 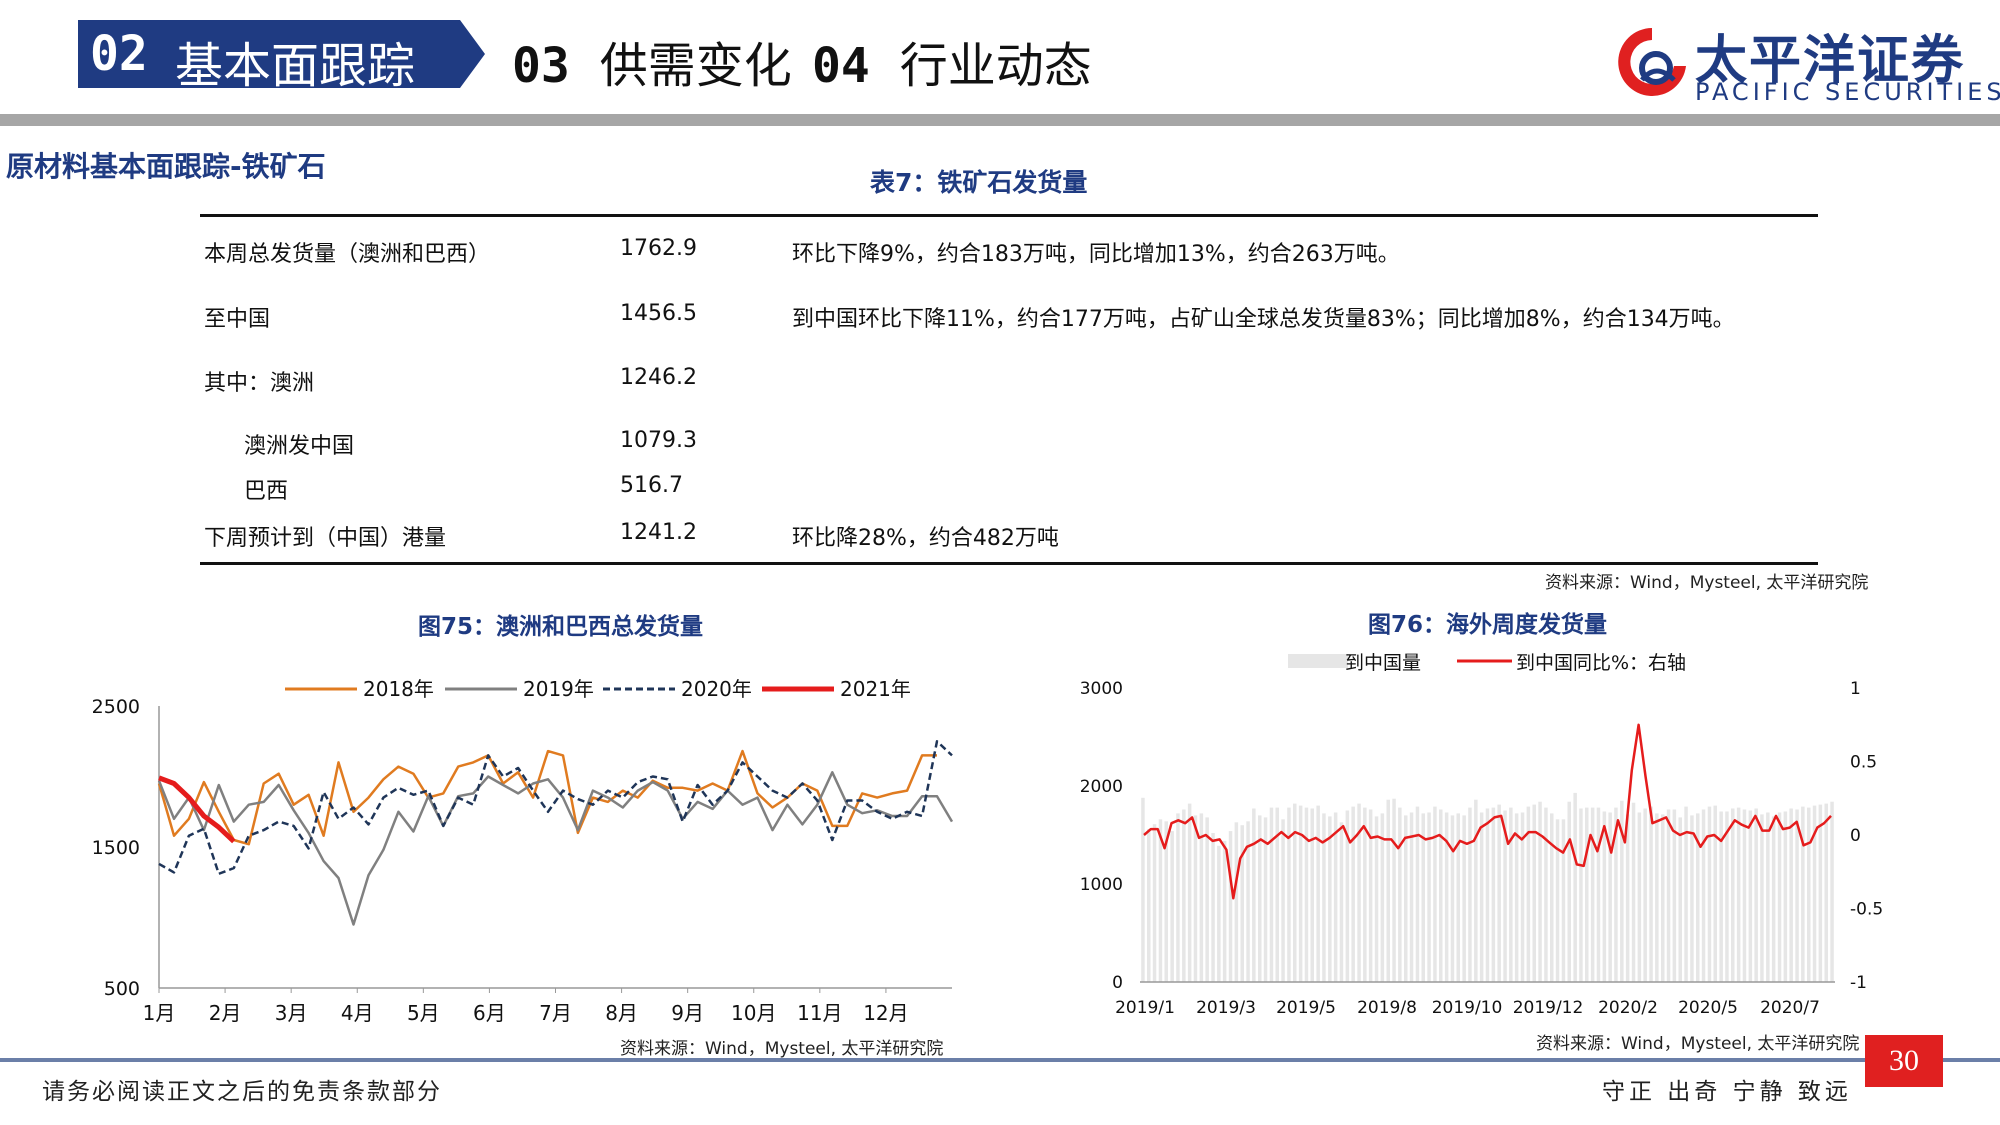 What do you see at coordinates (658, 532) in the screenshot?
I see `table-row-value: 1241.2` at bounding box center [658, 532].